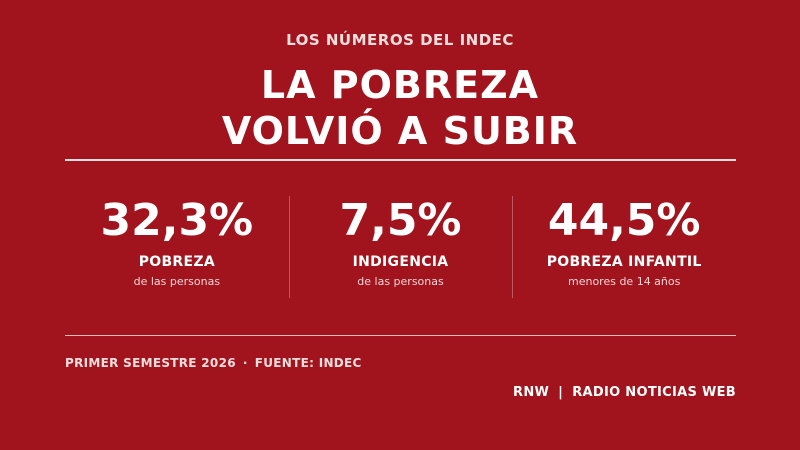 The image size is (800, 450). I want to click on stat-label: POBREZA INFANTIL, so click(624, 262).